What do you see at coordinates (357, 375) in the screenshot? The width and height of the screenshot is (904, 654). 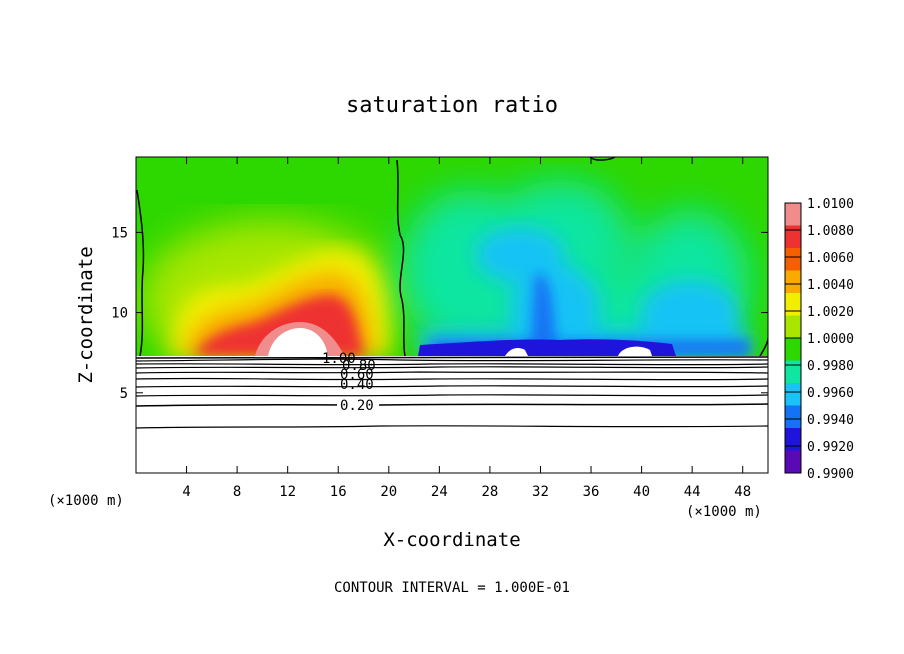 I see `contour-label: 0.60` at bounding box center [357, 375].